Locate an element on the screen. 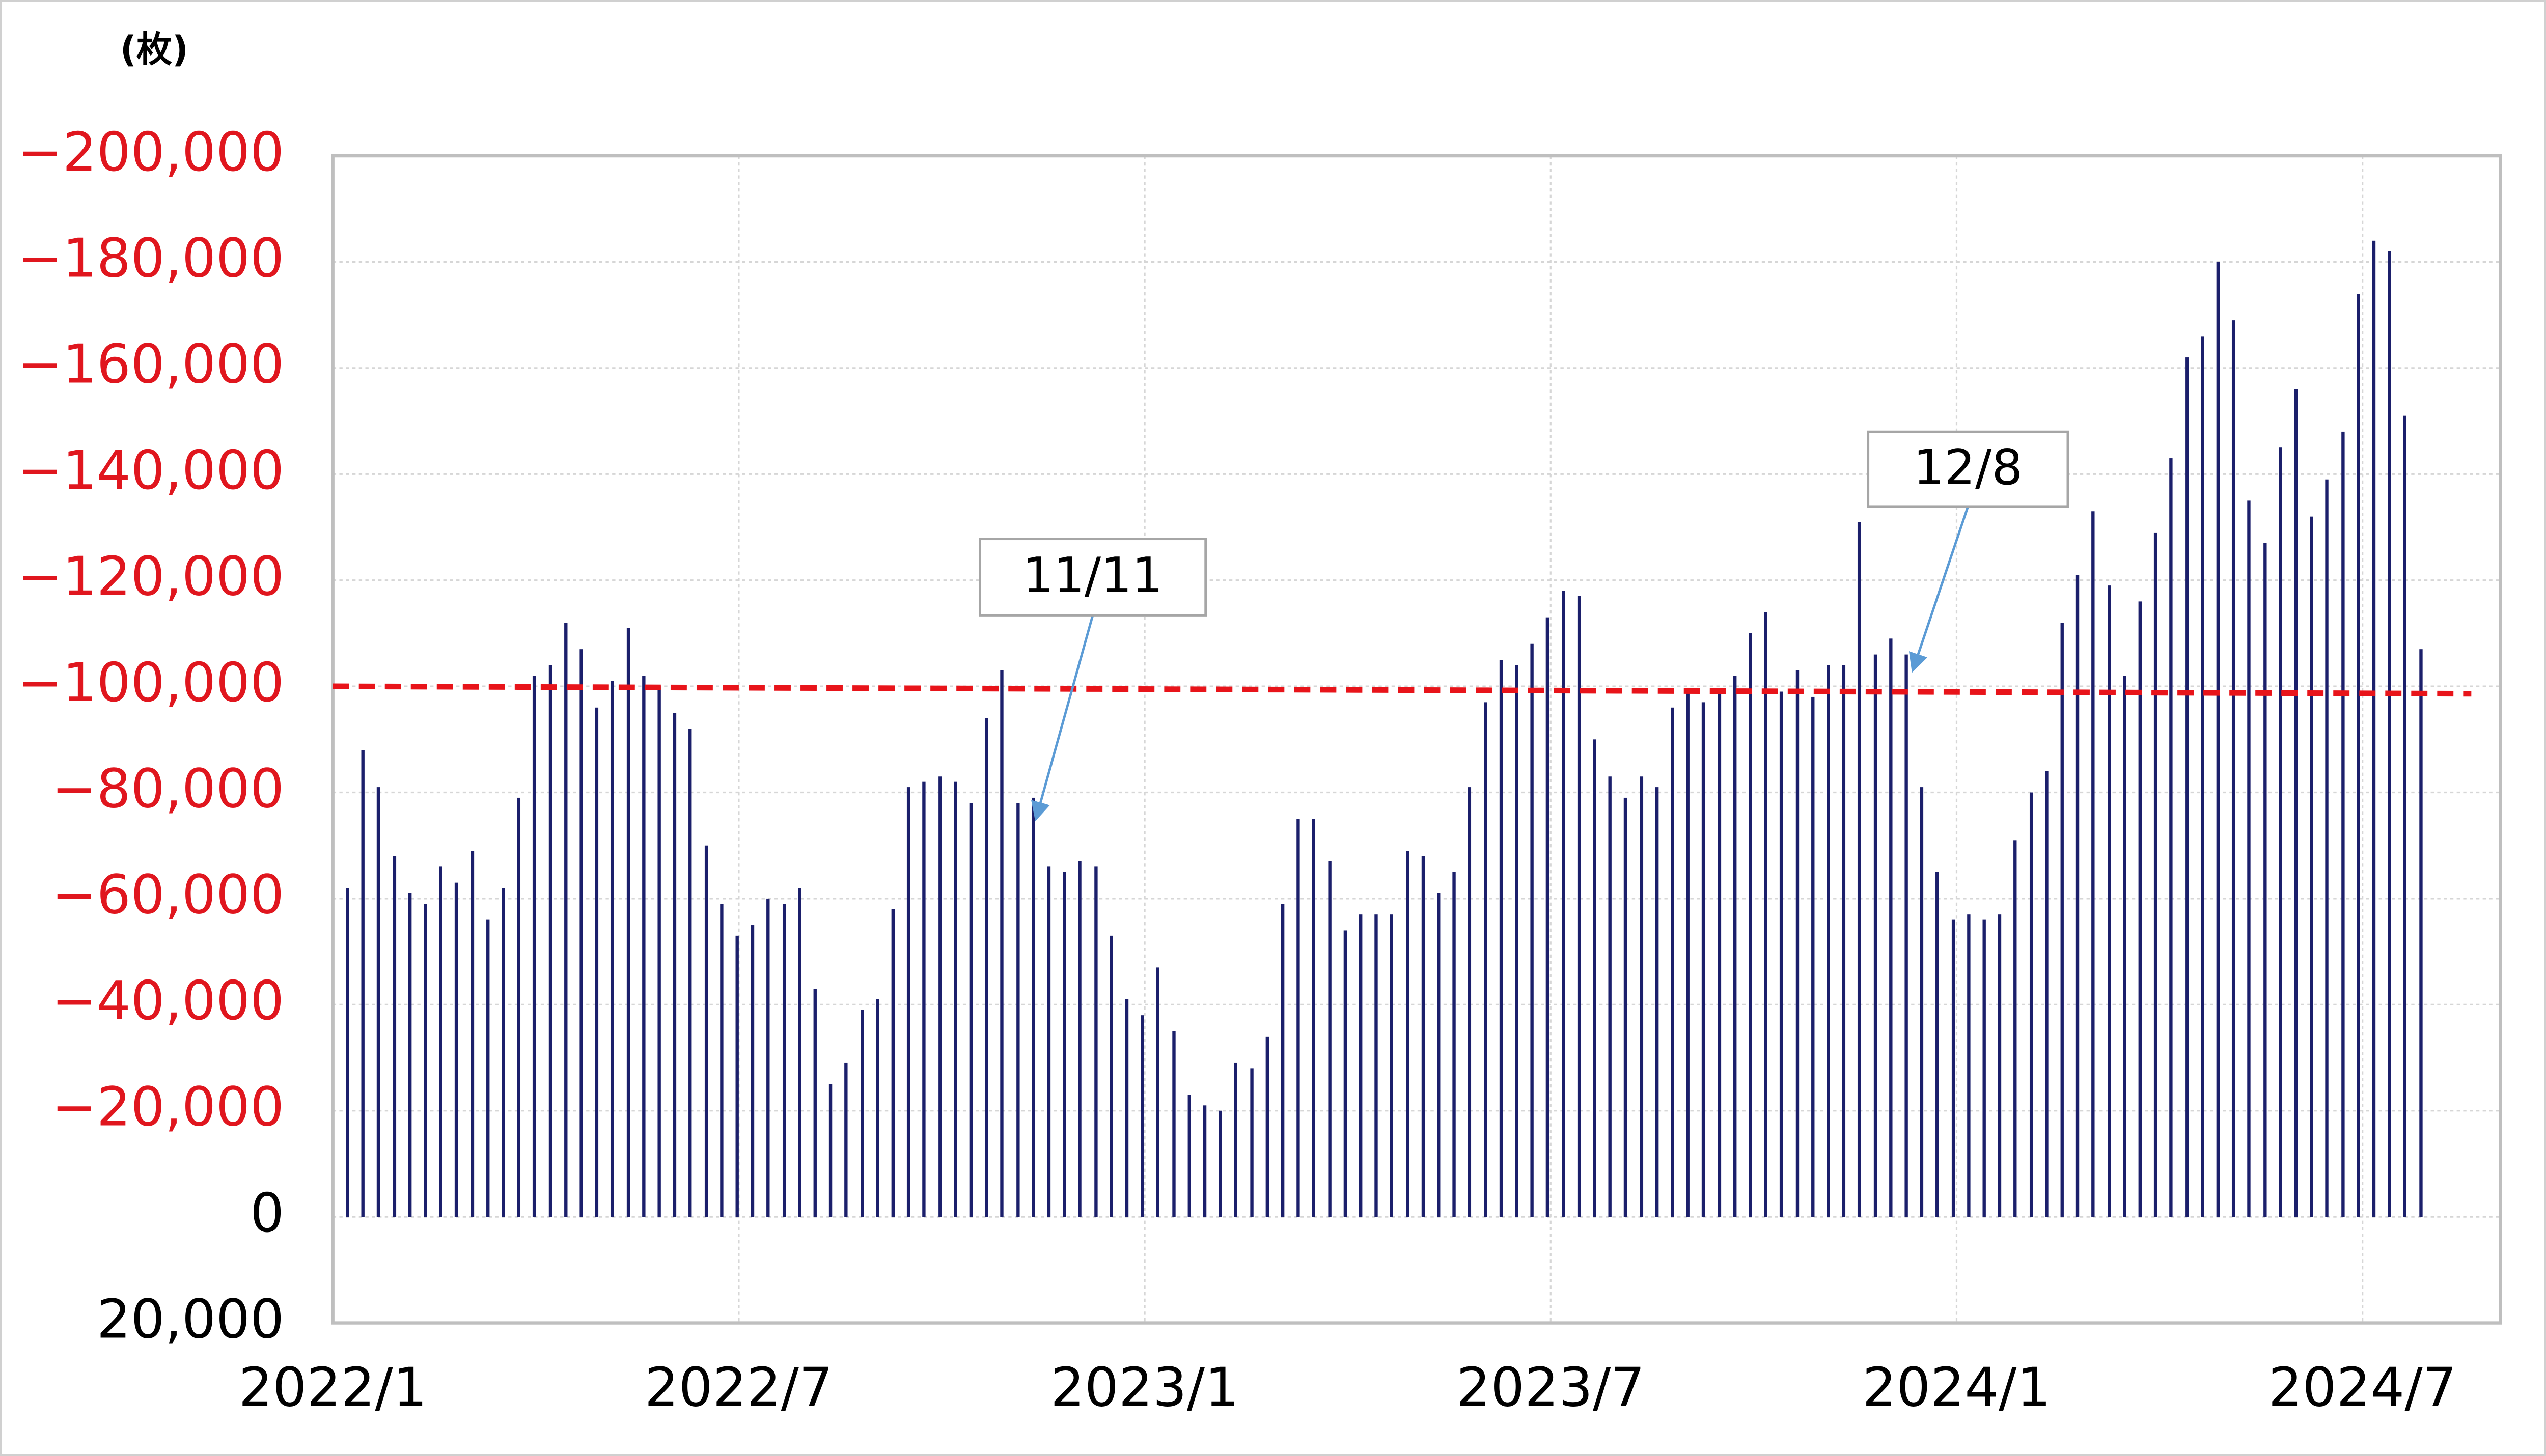  x-tick-label: 2023/1 is located at coordinates (1144, 1387).